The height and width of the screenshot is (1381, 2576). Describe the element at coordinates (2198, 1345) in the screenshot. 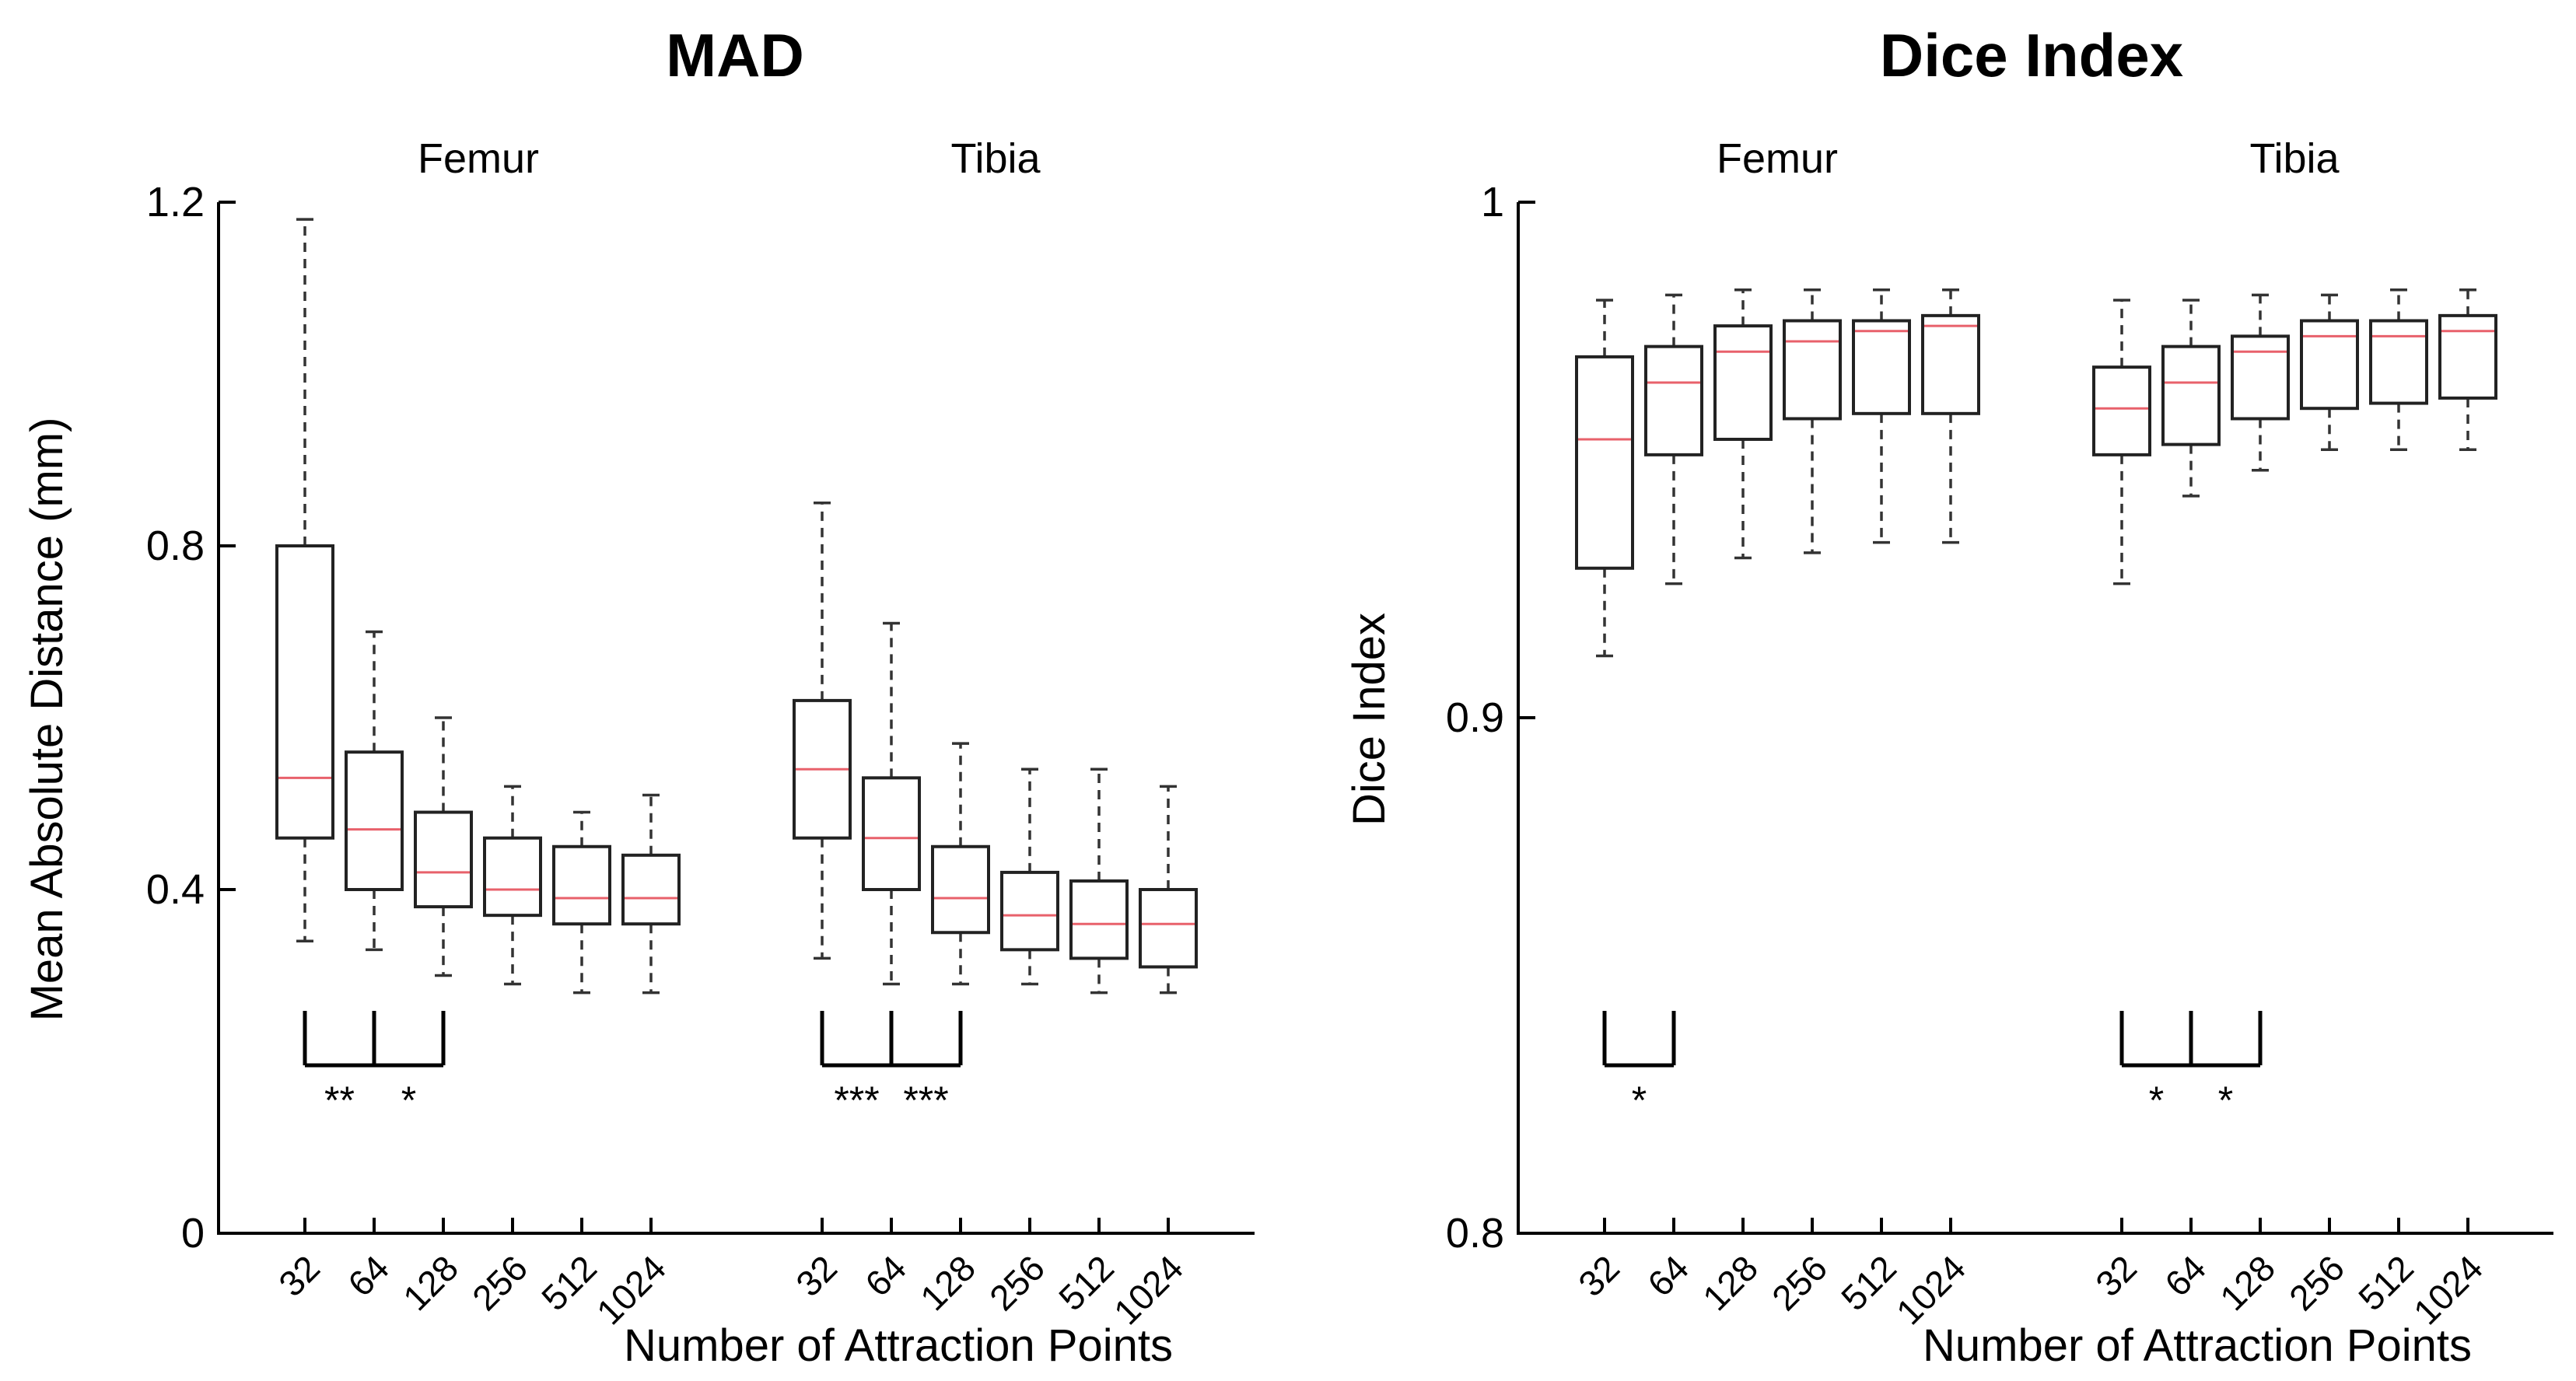

I see `dice-x-axis-label: Number of Attraction Points` at that location.